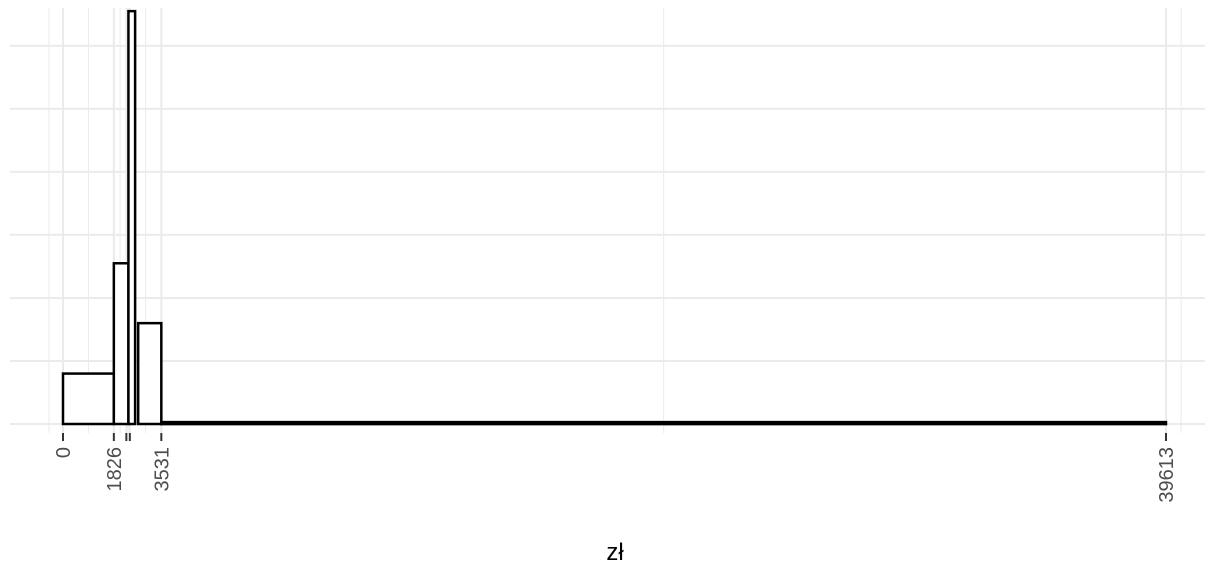  What do you see at coordinates (1167, 475) in the screenshot?
I see `x-tick-label: 39613` at bounding box center [1167, 475].